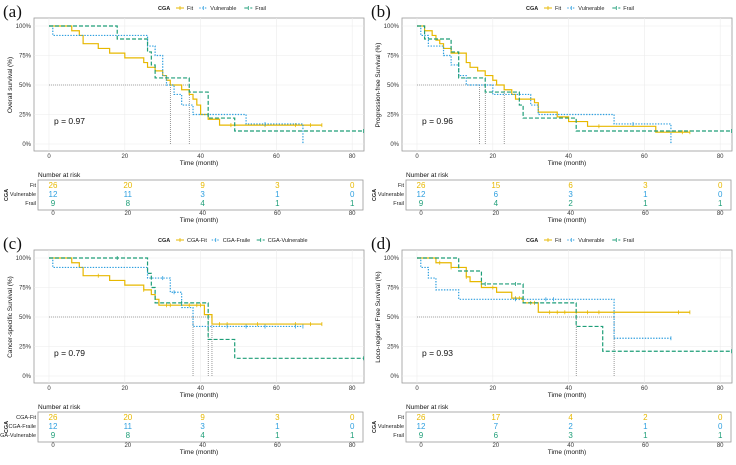 The width and height of the screenshot is (736, 465). What do you see at coordinates (495, 185) in the screenshot?
I see `risk-count: 15` at bounding box center [495, 185].